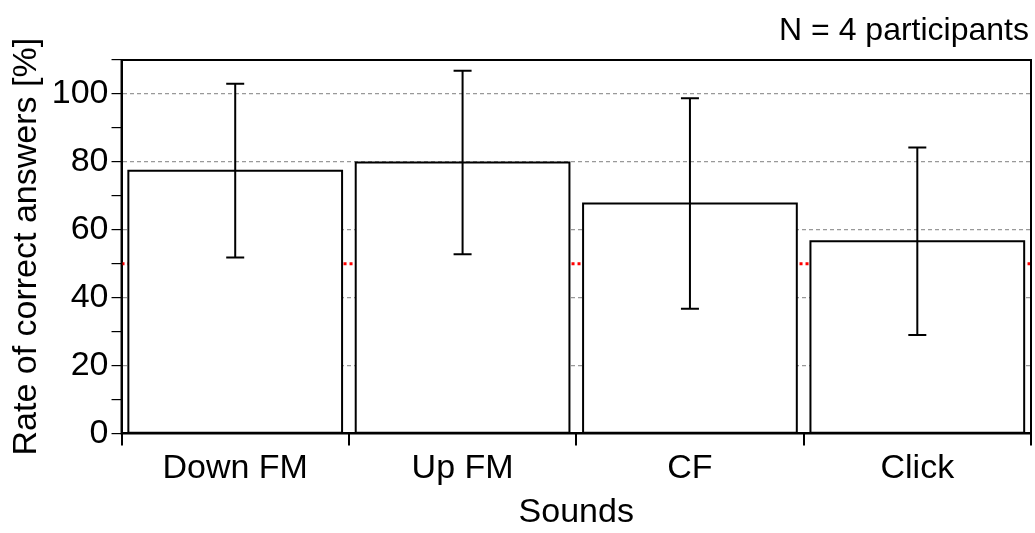  Describe the element at coordinates (89, 227) in the screenshot. I see `y-tick-label: 60` at that location.